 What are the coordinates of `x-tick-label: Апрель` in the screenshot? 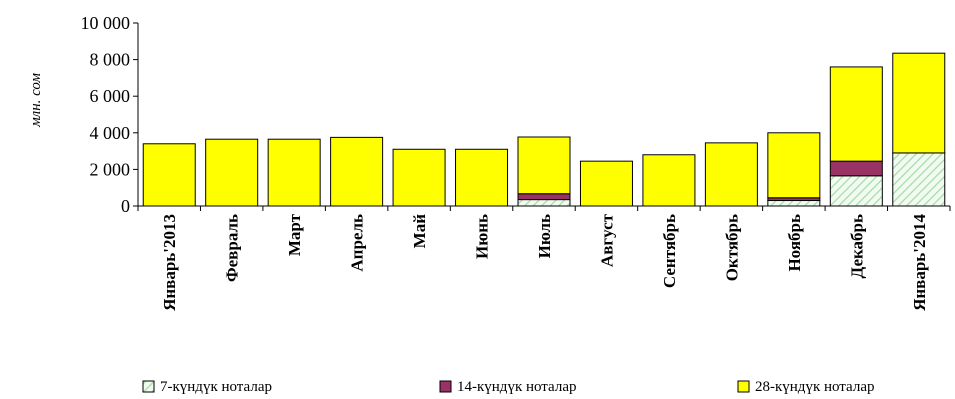 It's located at (357, 243).